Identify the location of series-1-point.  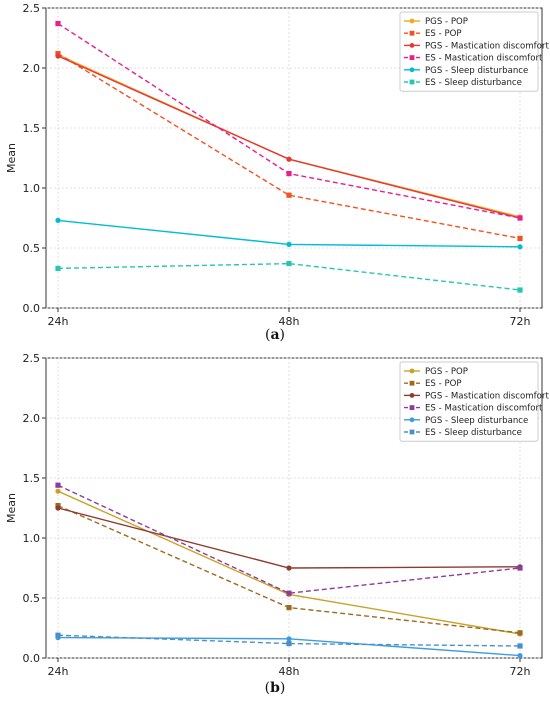
(58, 491).